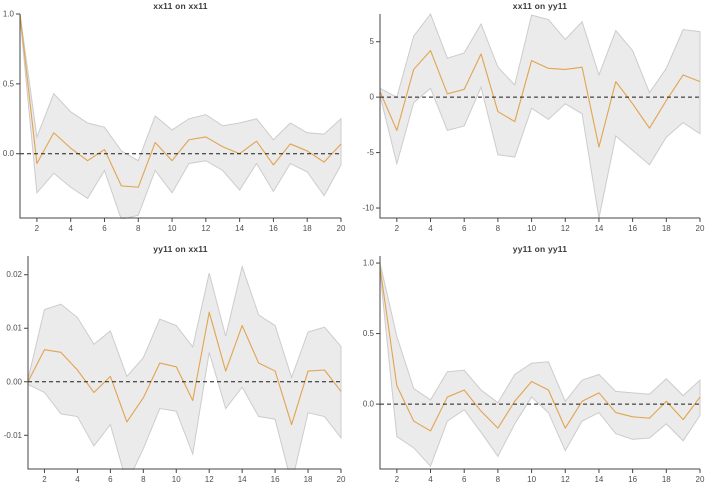 The width and height of the screenshot is (708, 485). What do you see at coordinates (372, 41) in the screenshot?
I see `svg-text: 5` at bounding box center [372, 41].